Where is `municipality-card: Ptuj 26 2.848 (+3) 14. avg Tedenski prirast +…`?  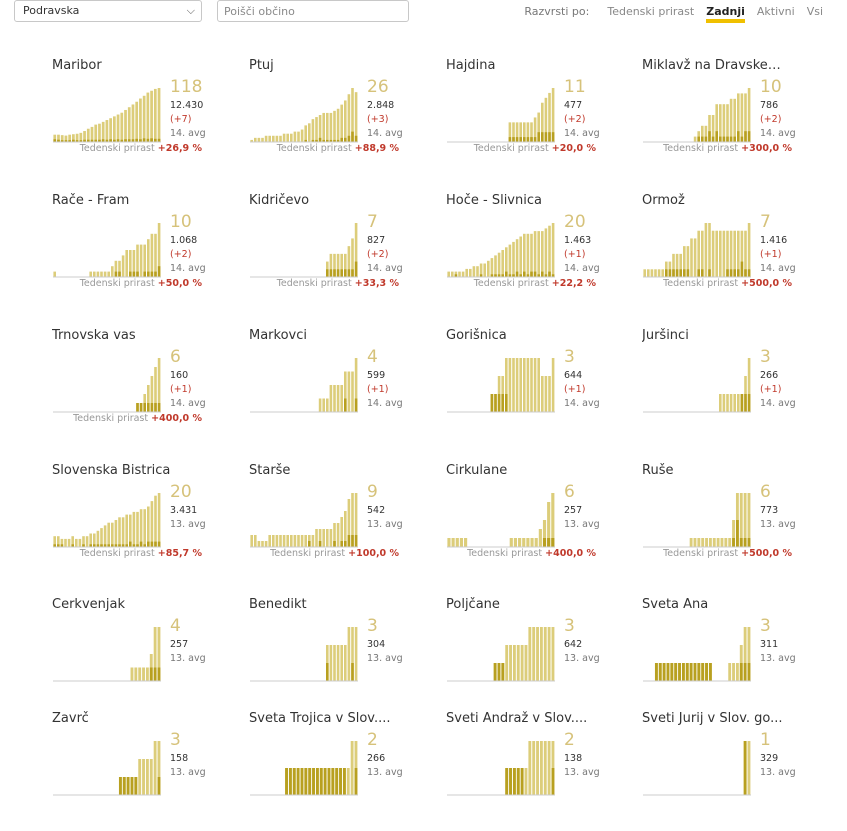
municipality-card: Ptuj 26 2.848 (+3) 14. avg Tedenski prirast +… is located at coordinates (339, 118).